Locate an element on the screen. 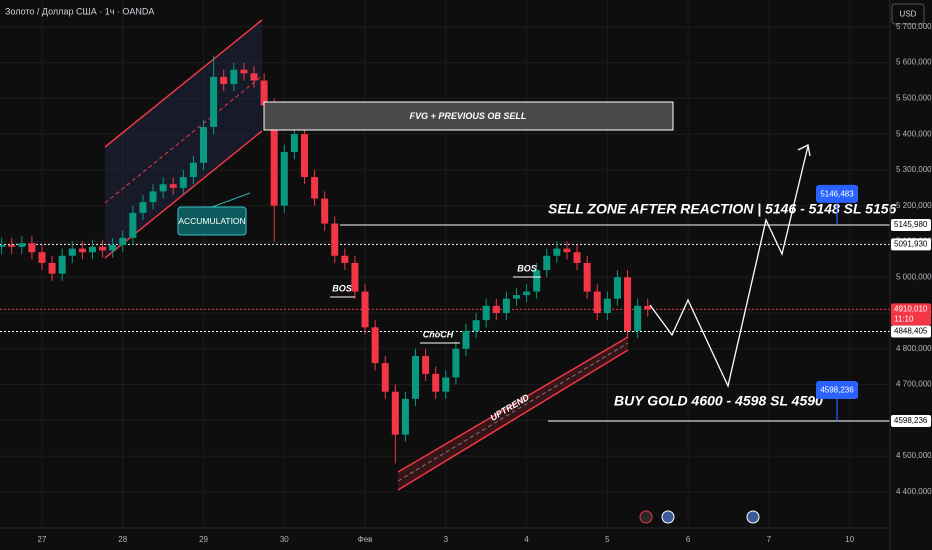  marker-label: 4598,236 is located at coordinates (837, 390).